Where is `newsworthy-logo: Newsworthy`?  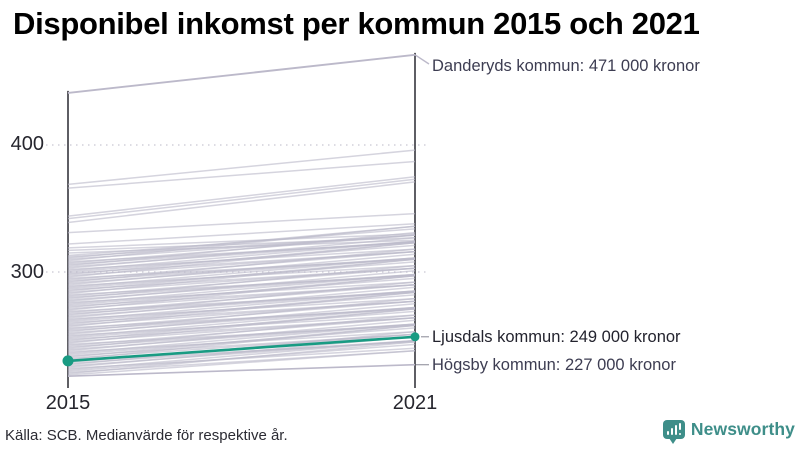 newsworthy-logo: Newsworthy is located at coordinates (728, 431).